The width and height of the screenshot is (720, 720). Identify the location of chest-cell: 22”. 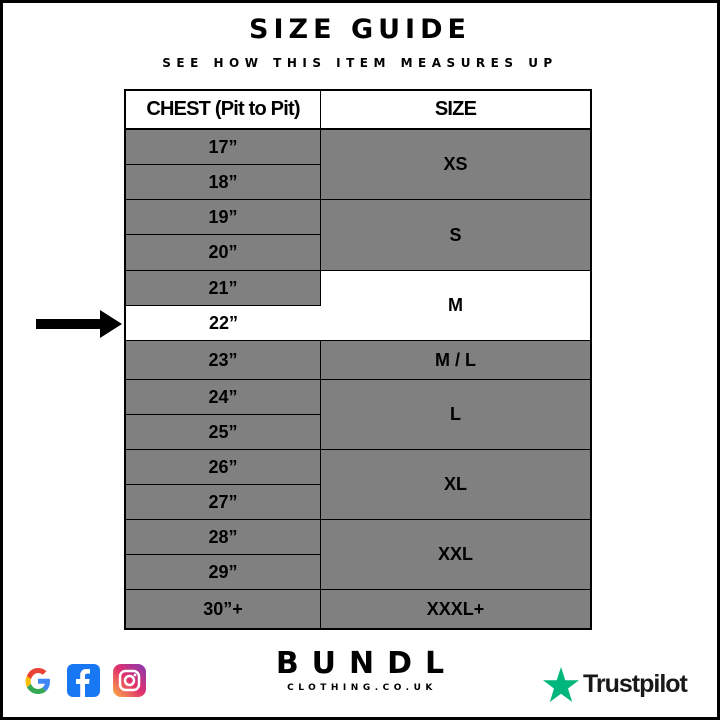
(223, 323).